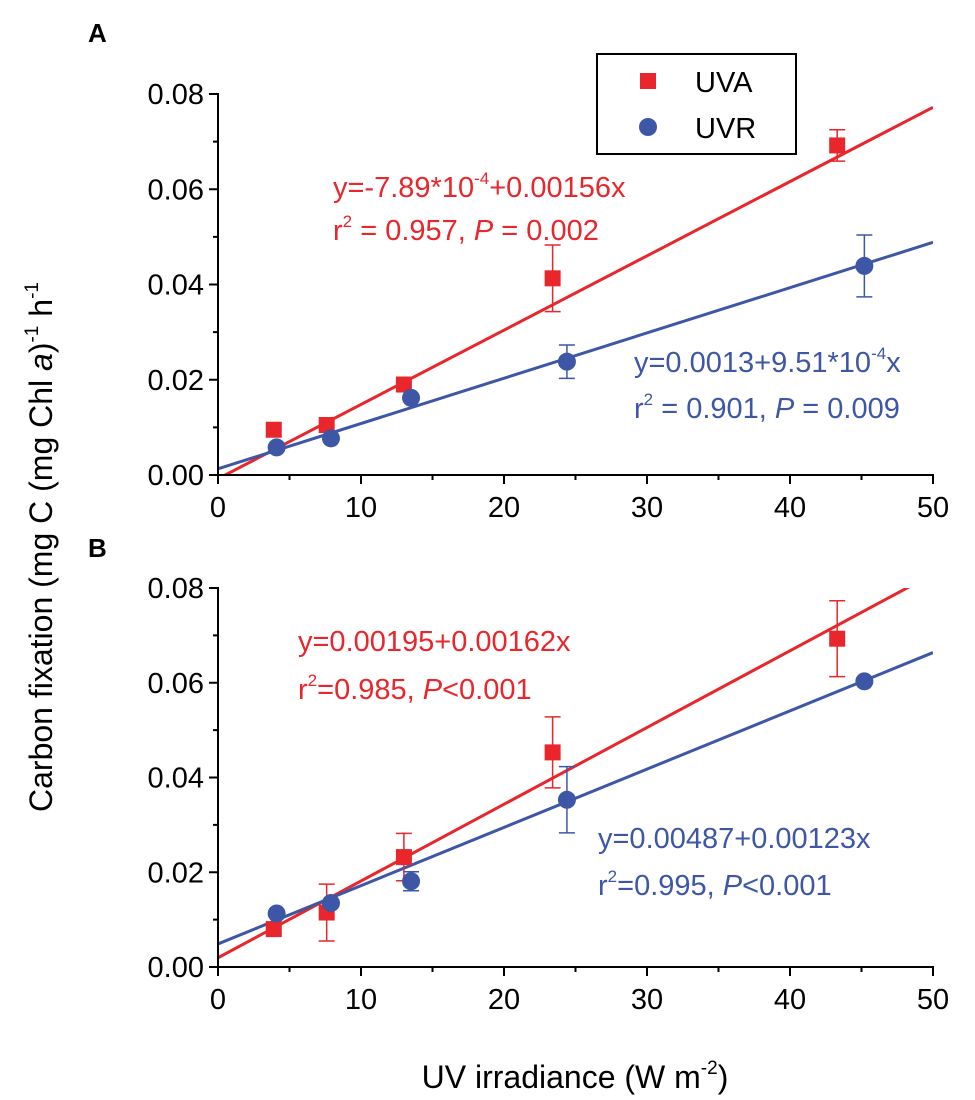  Describe the element at coordinates (176, 968) in the screenshot. I see `panel-b-y-tick-label: 0.00` at that location.